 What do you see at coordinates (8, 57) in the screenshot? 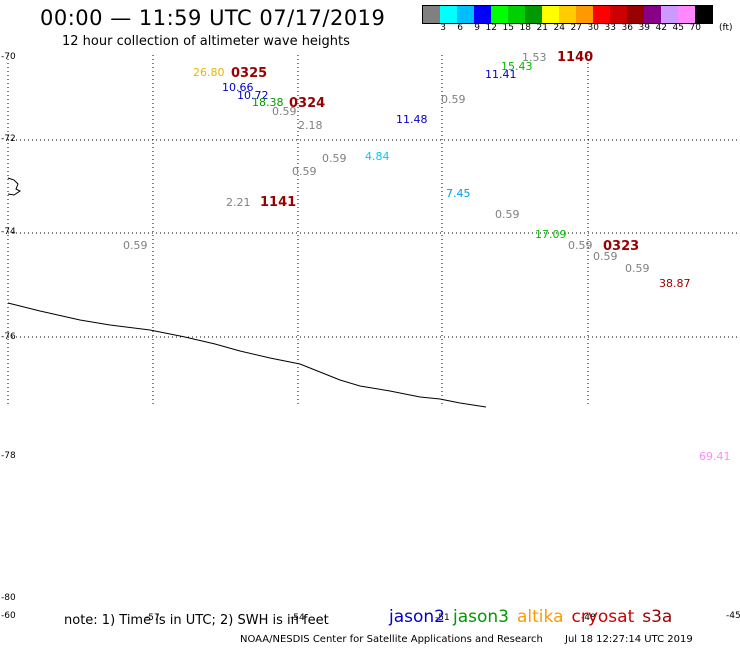
I see `latitude-label: -70` at bounding box center [8, 57].